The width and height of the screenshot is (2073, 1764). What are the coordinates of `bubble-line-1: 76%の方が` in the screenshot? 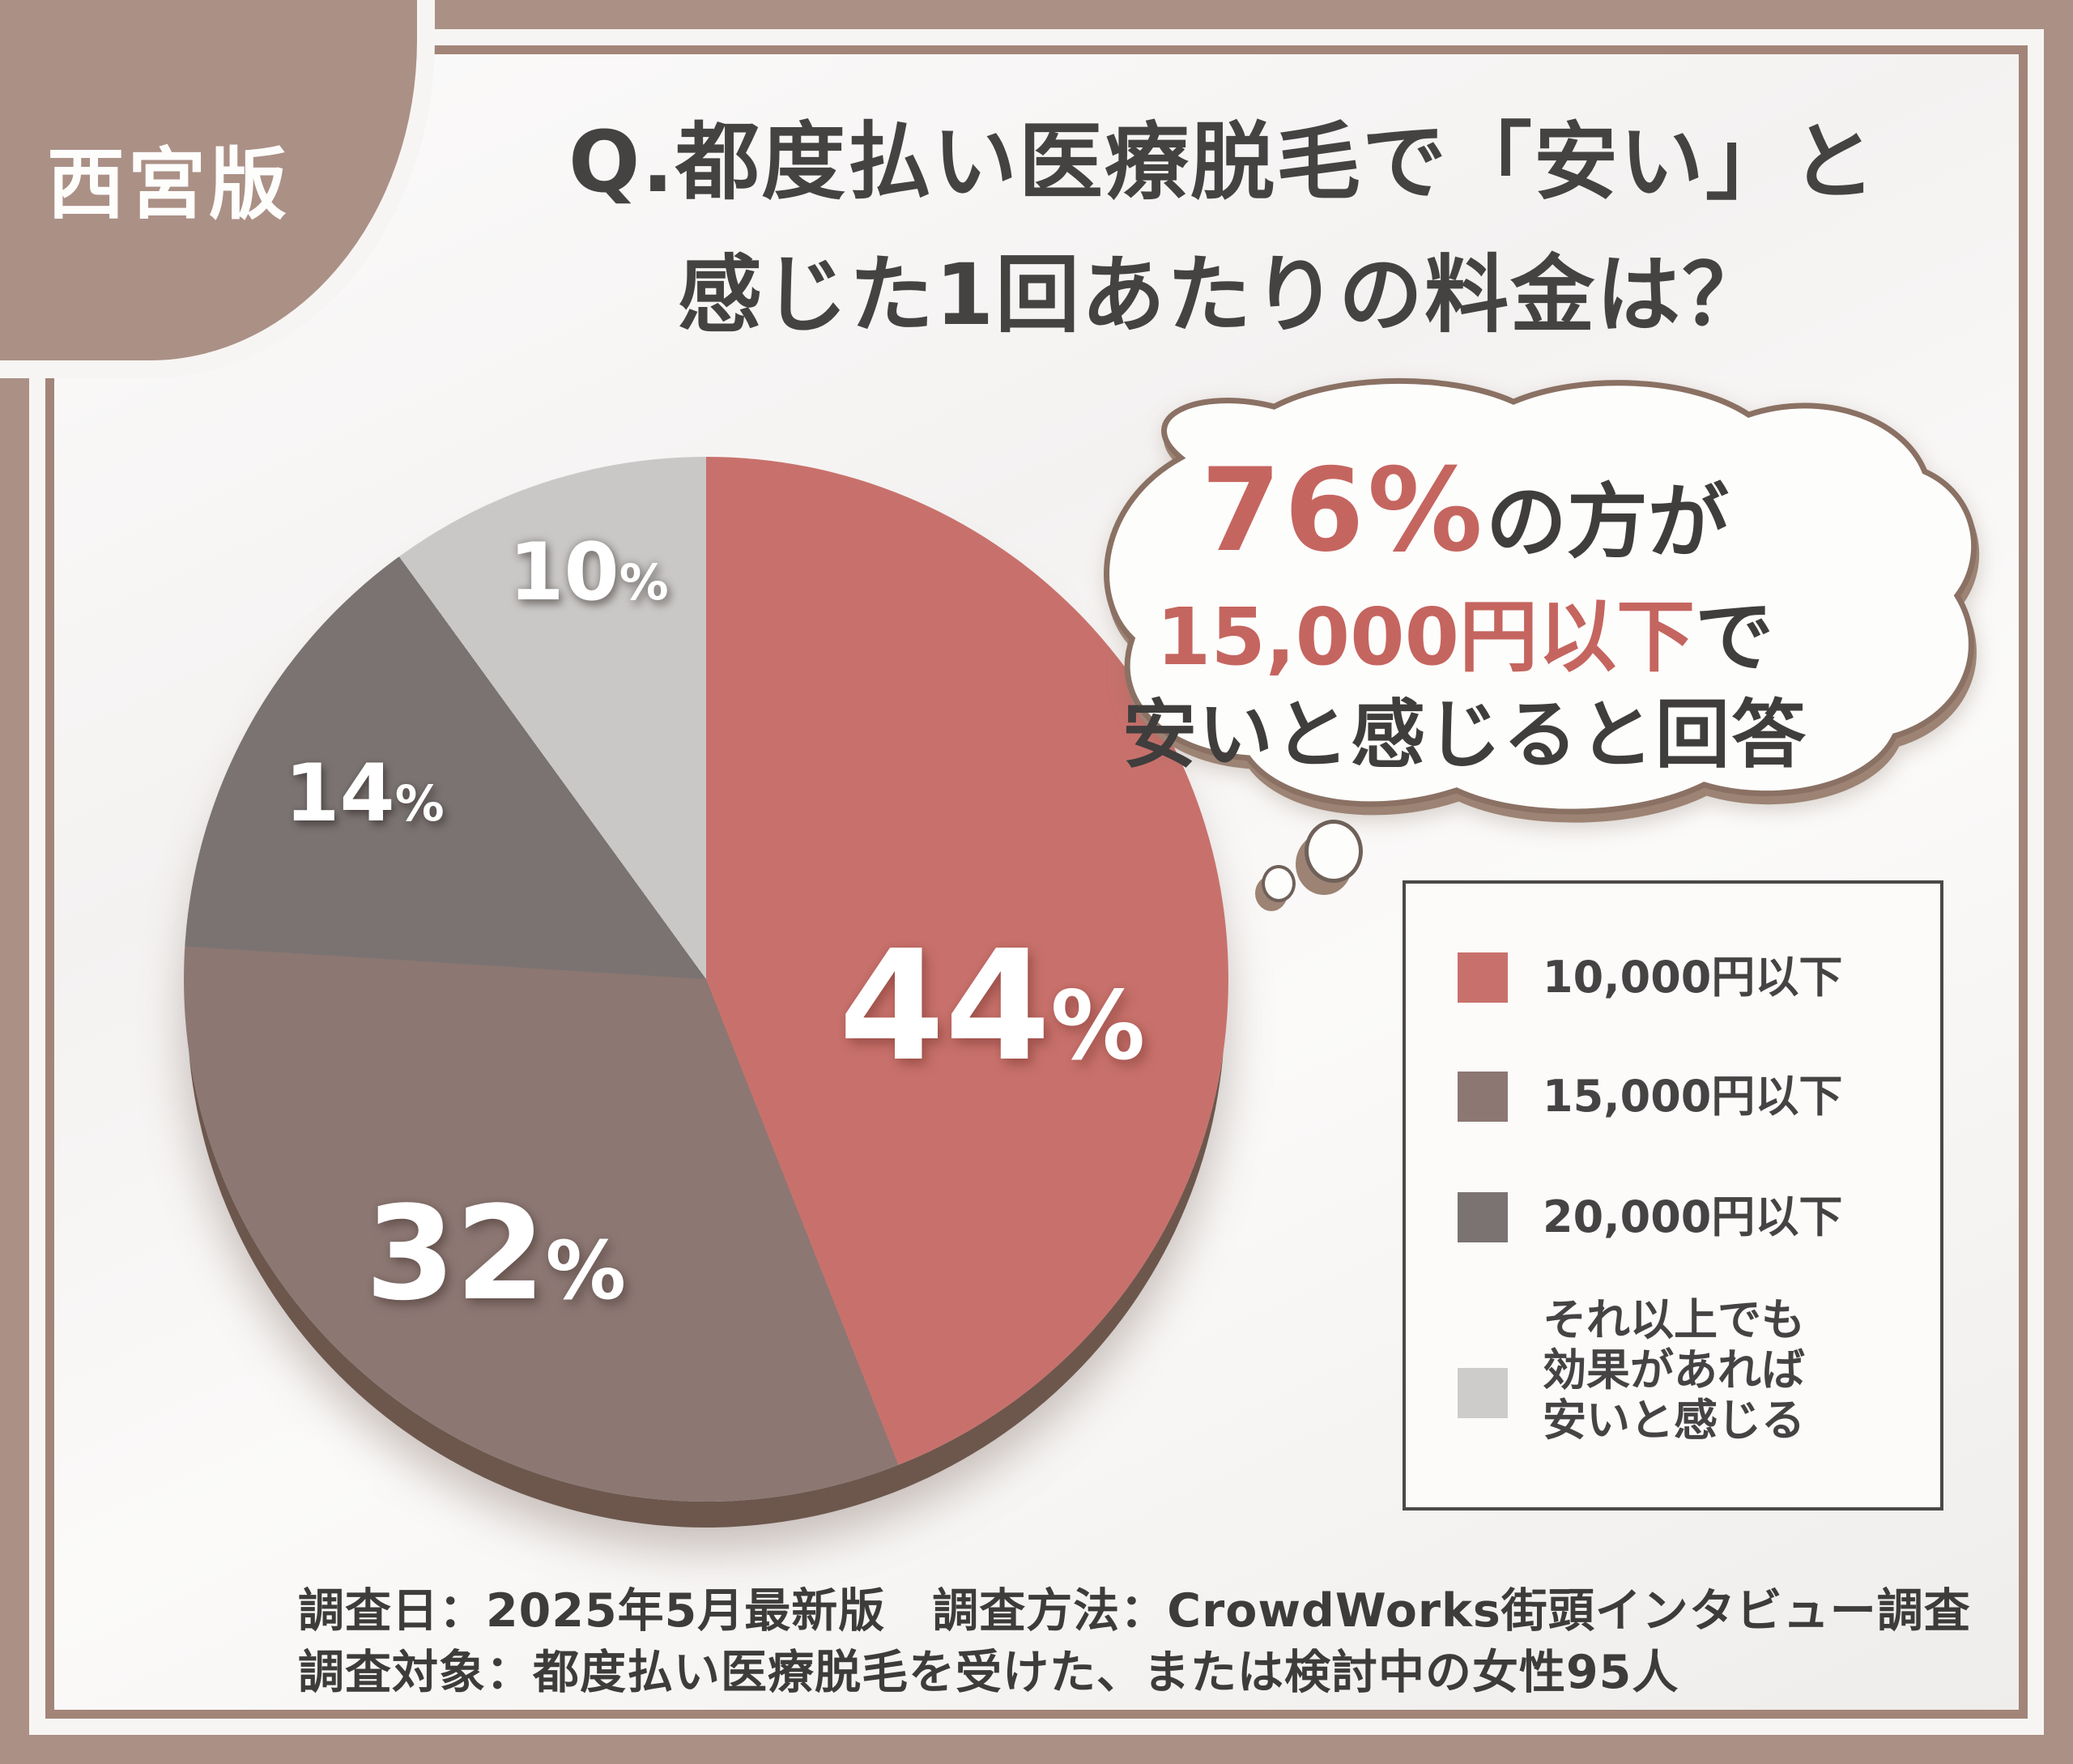 It's located at (1465, 511).